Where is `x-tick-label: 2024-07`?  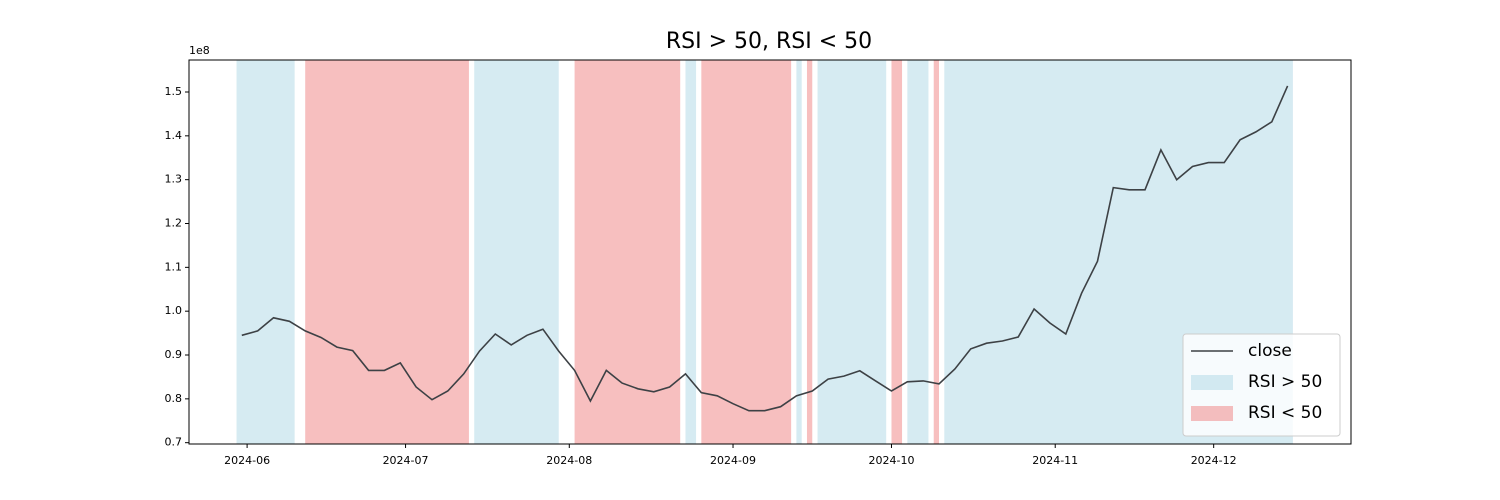 x-tick-label: 2024-07 is located at coordinates (406, 460).